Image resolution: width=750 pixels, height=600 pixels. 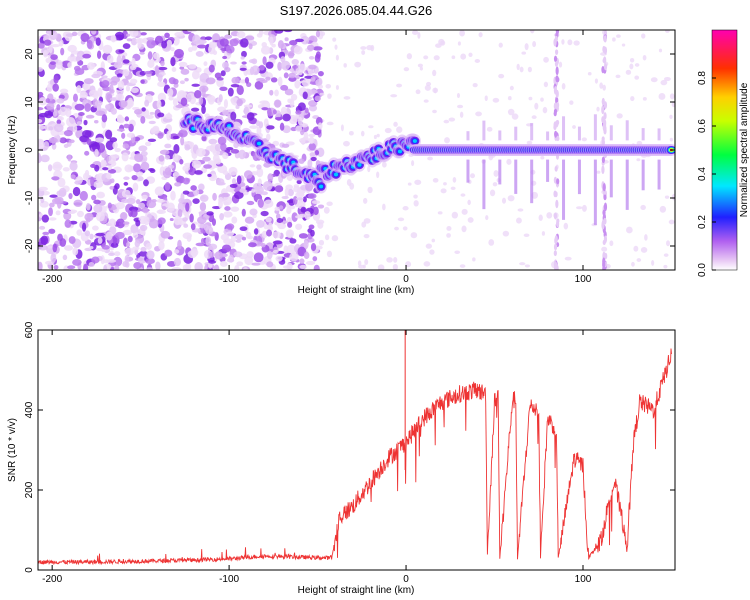 What do you see at coordinates (406, 279) in the screenshot?
I see `spectrogram-xtick-label: 0` at bounding box center [406, 279].